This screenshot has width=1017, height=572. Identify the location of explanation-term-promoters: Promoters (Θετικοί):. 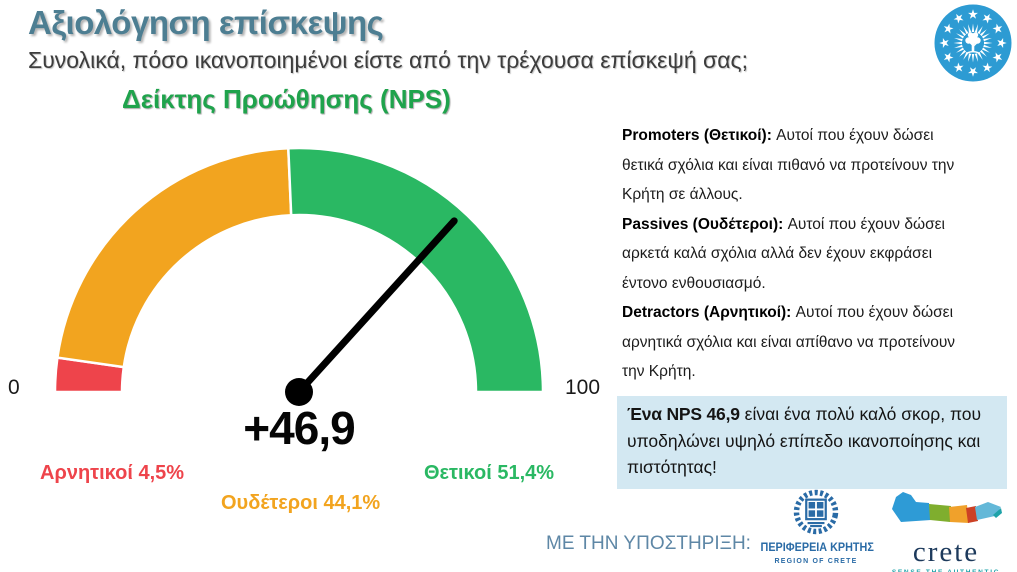
(697, 135).